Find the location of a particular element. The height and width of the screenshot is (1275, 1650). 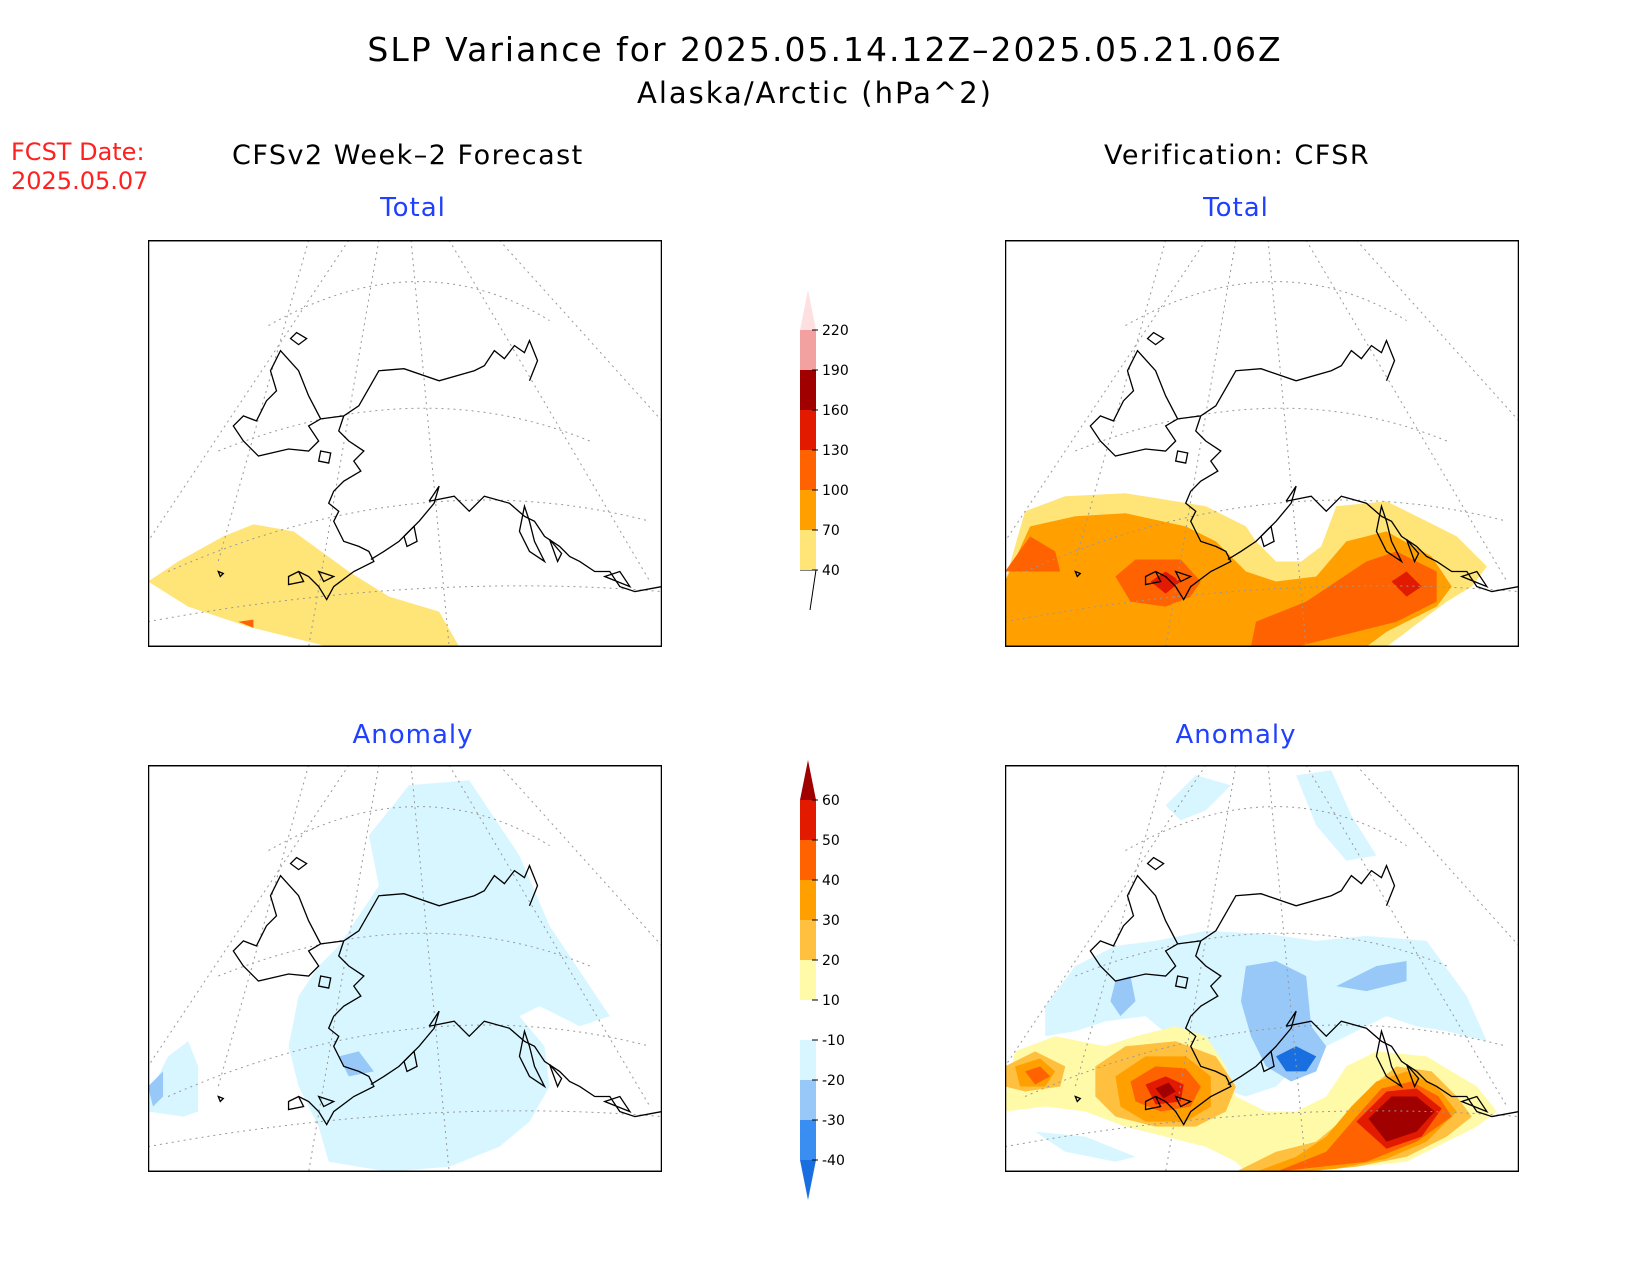

anomaly-colorbar-tick-label: -40 is located at coordinates (833, 1161).